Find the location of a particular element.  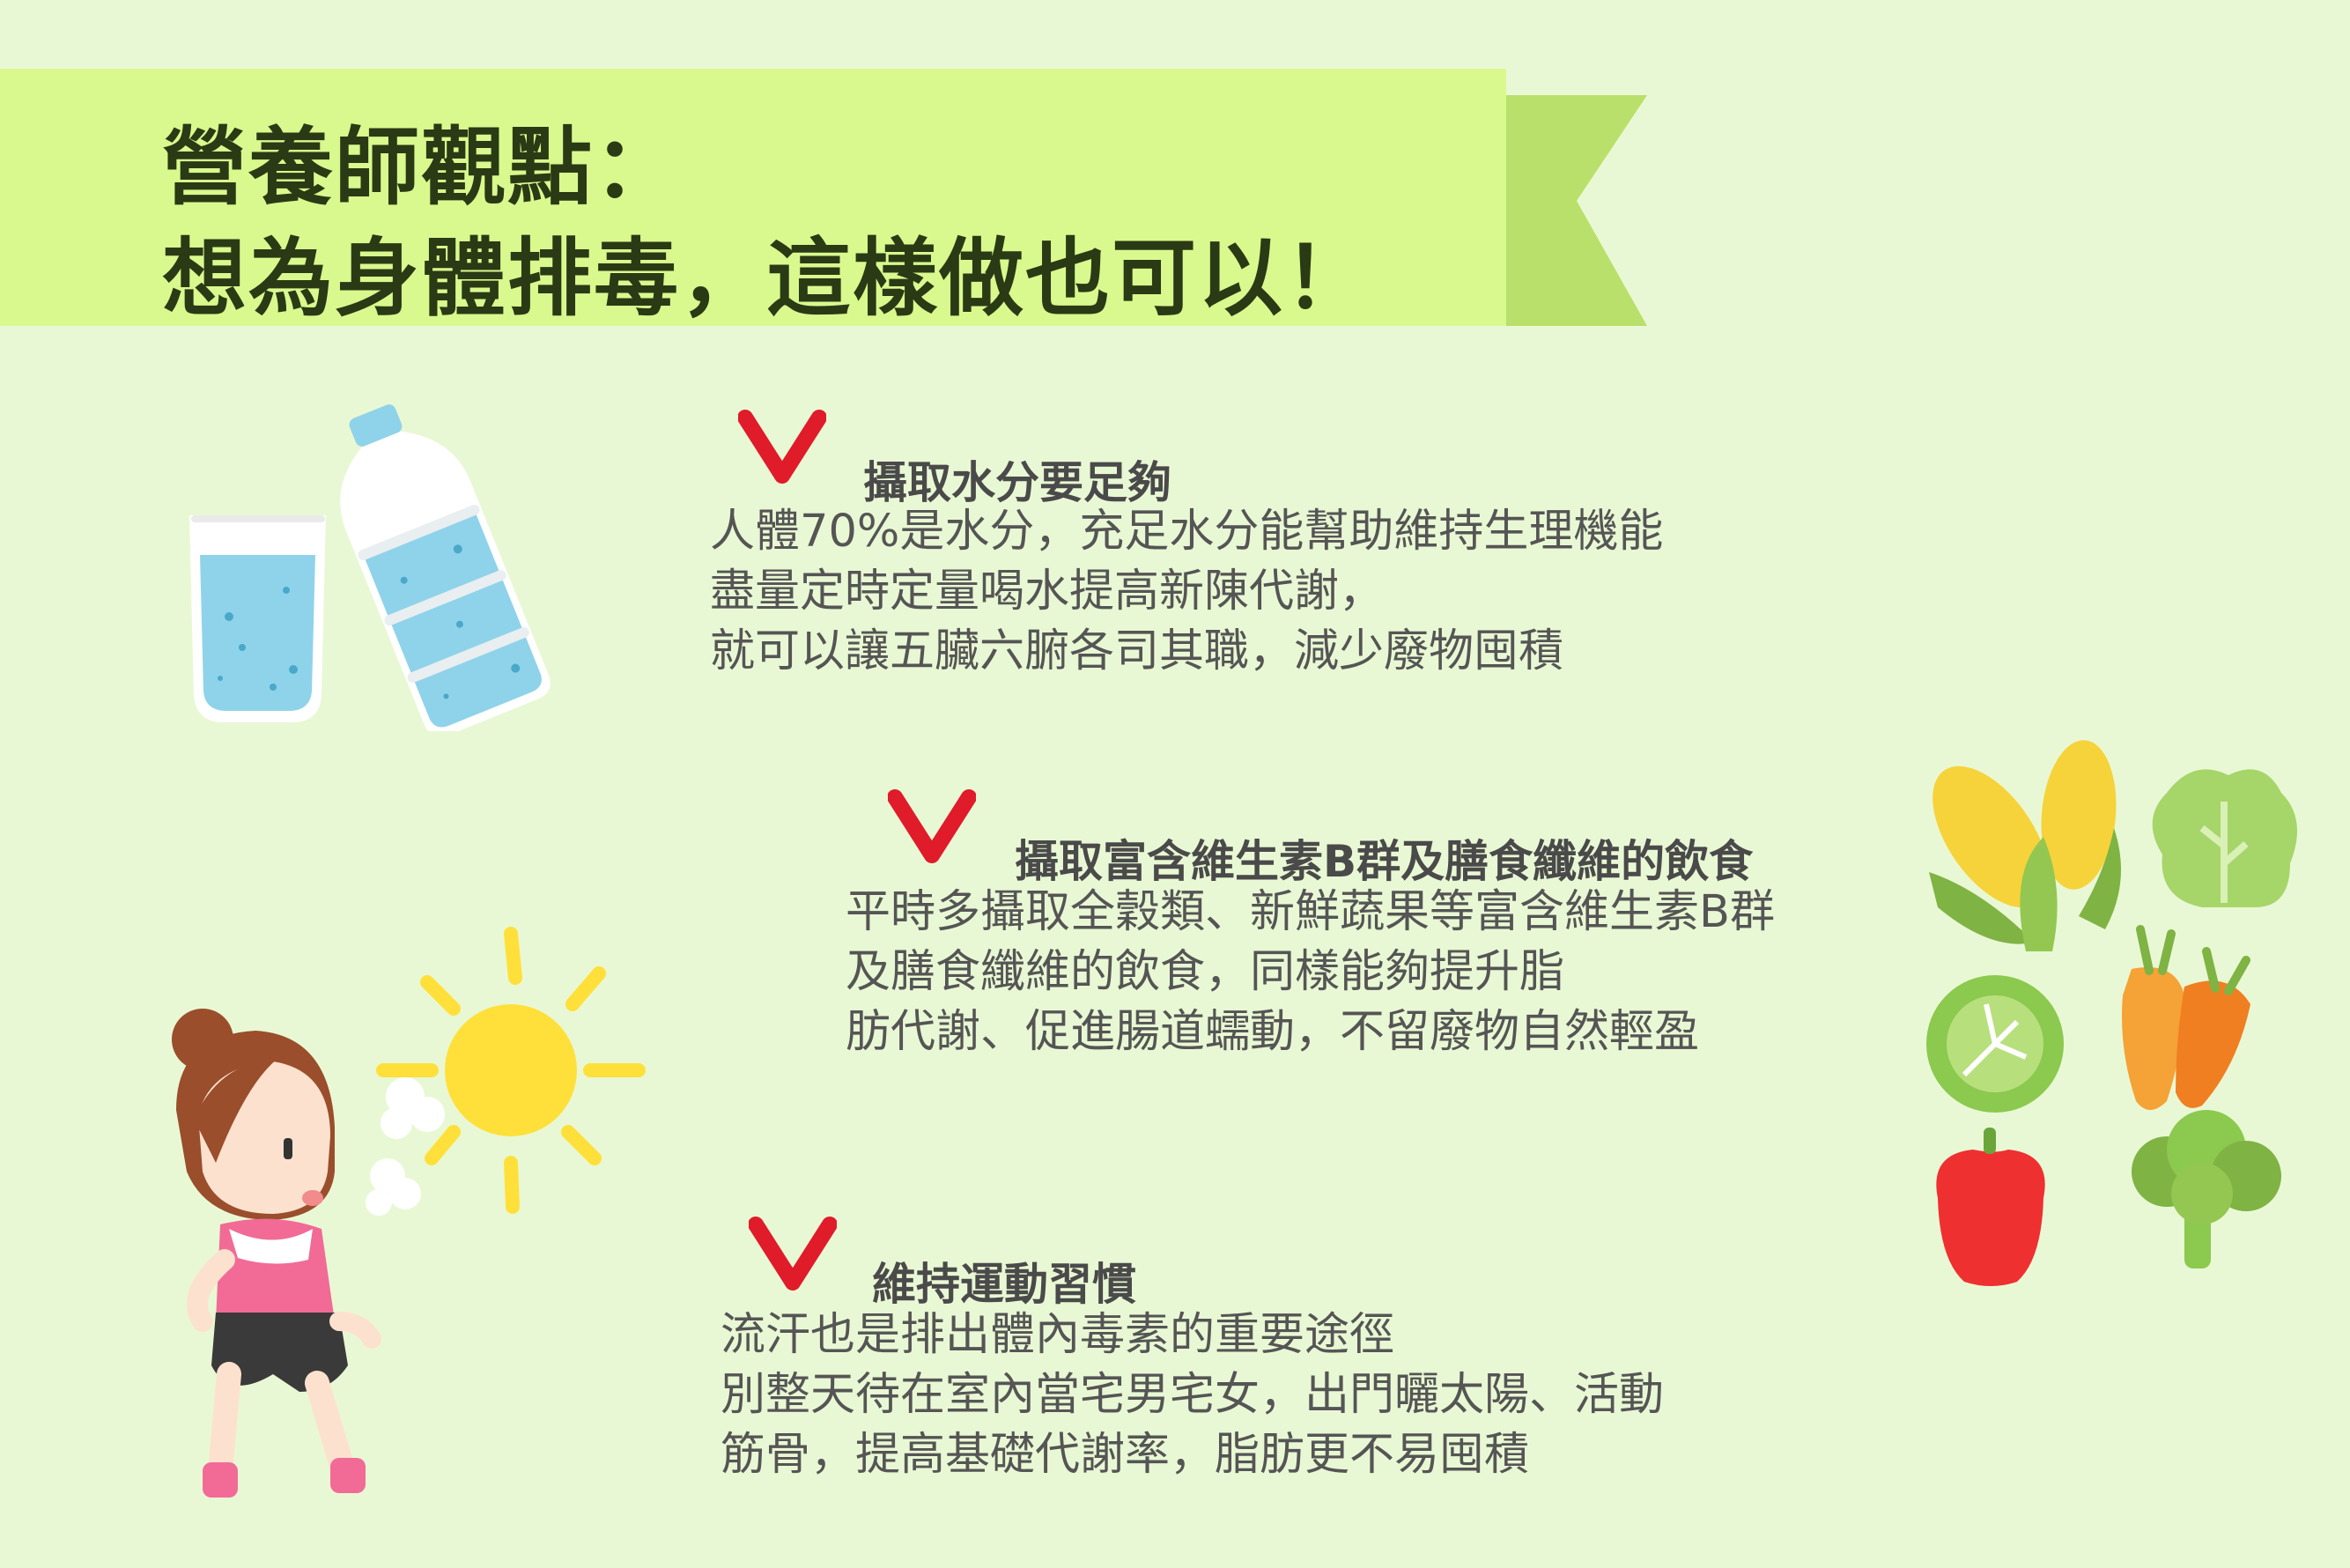

carrot-icon is located at coordinates (2186, 1017).